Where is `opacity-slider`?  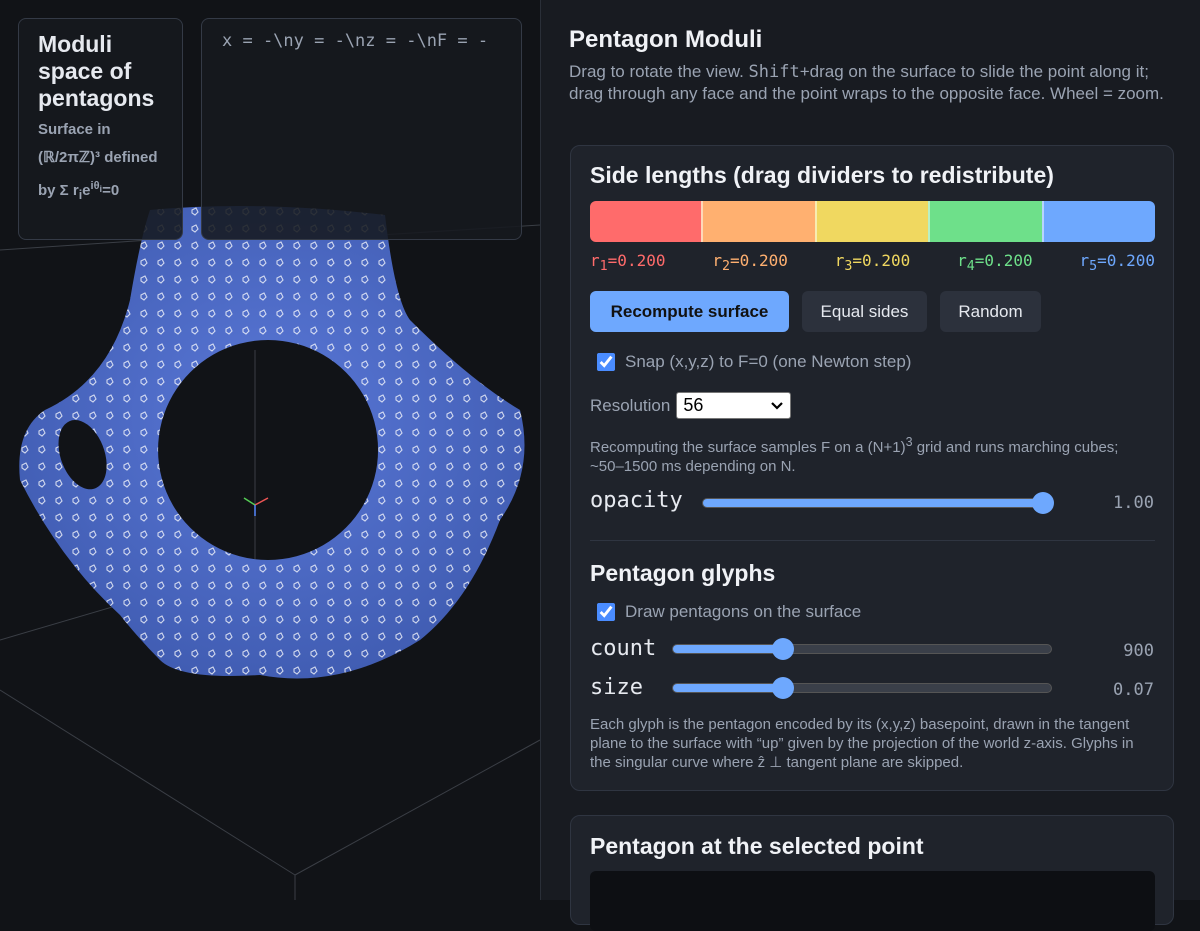
opacity-slider is located at coordinates (878, 503).